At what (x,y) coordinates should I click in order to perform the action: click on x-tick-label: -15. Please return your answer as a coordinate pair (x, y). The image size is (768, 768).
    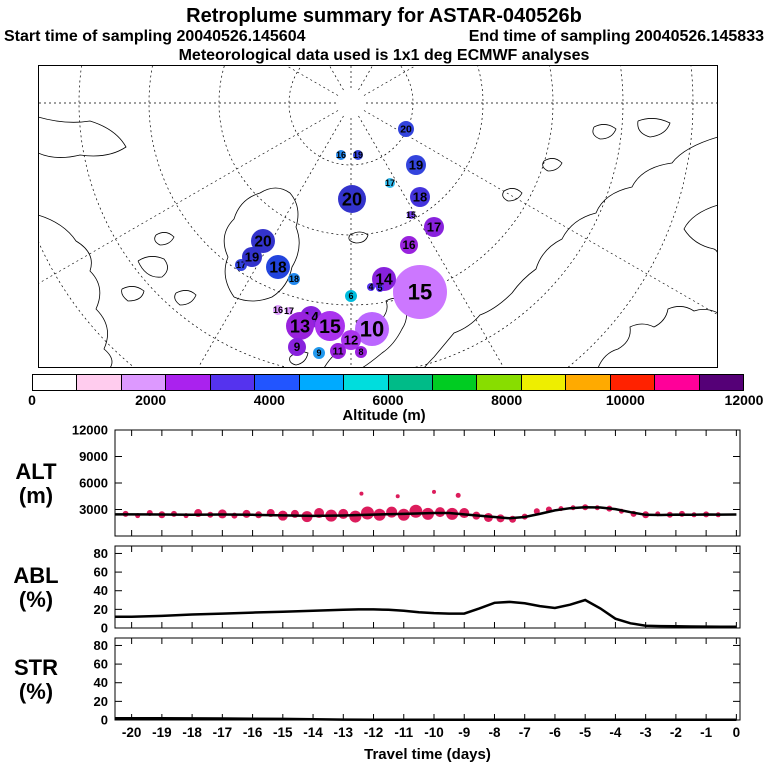
    Looking at the image, I should click on (283, 732).